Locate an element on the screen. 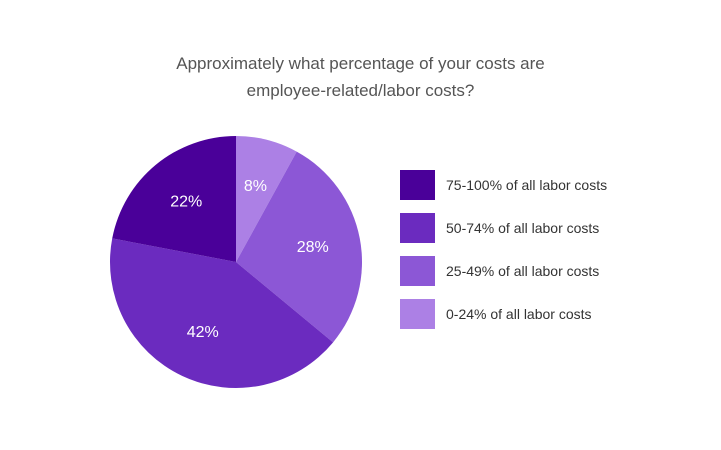 The height and width of the screenshot is (450, 721). legend-label: 0-24% of all labor costs is located at coordinates (519, 314).